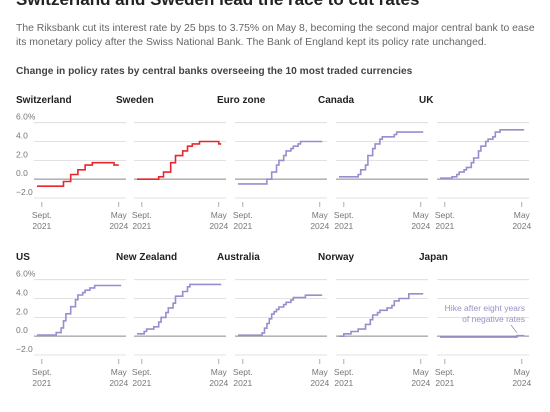 The image size is (550, 412). What do you see at coordinates (146, 257) in the screenshot?
I see `panel-title: New Zealand` at bounding box center [146, 257].